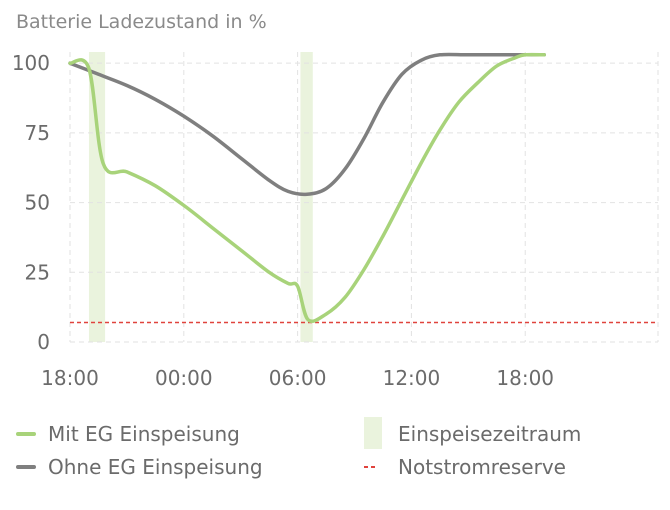  Describe the element at coordinates (141, 22) in the screenshot. I see `chart-title: Batterie Ladezustand in %` at that location.